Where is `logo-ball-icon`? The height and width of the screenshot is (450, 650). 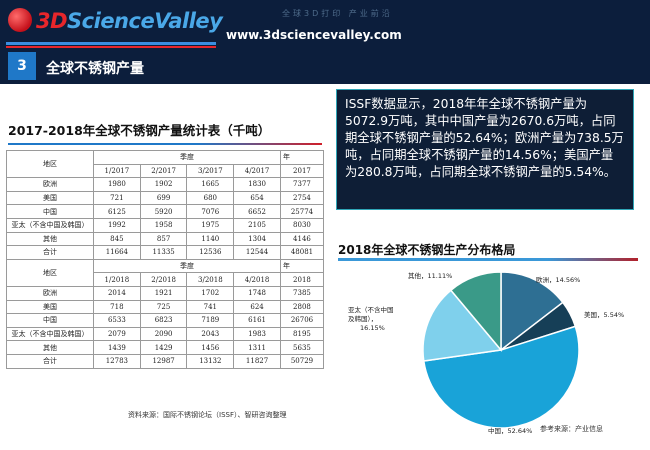
logo-ball-icon is located at coordinates (20, 20).